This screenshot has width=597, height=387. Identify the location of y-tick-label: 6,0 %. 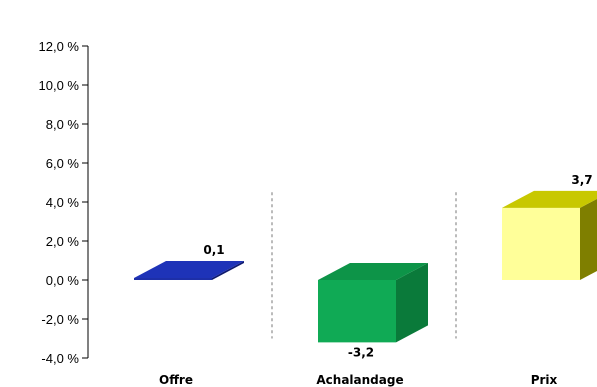
(63, 163).